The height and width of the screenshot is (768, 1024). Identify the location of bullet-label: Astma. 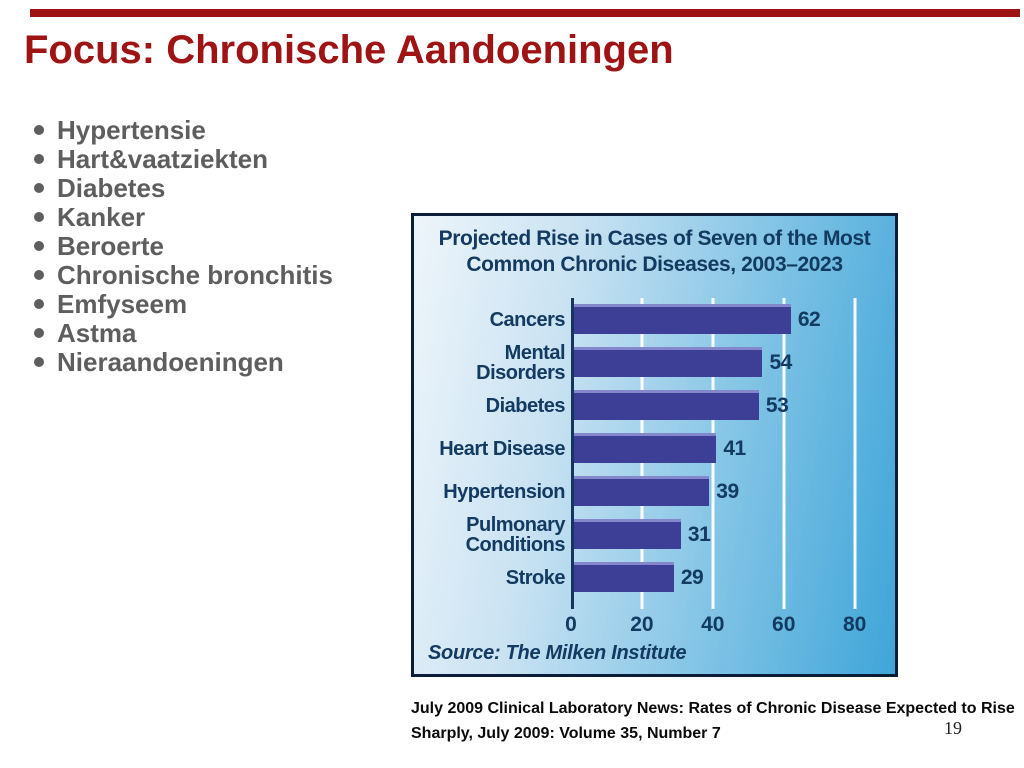
(97, 333).